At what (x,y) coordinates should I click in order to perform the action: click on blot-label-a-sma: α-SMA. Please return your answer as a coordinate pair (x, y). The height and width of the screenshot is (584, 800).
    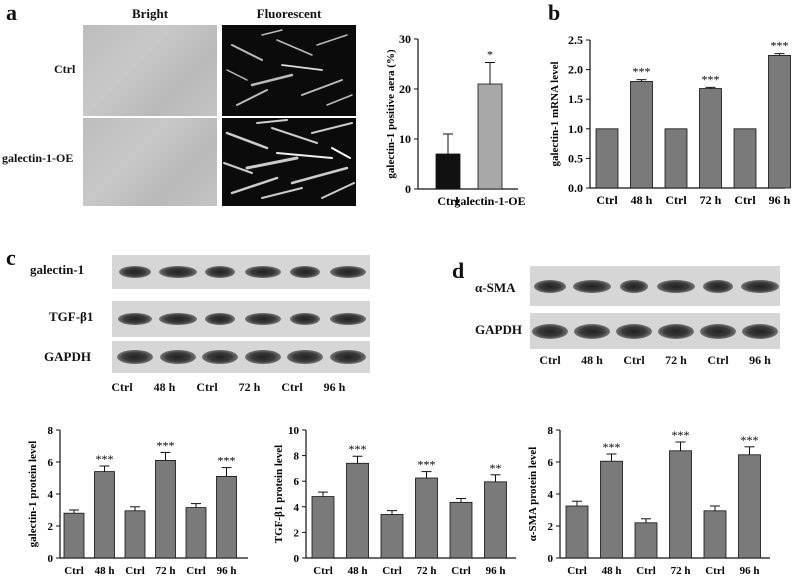
    Looking at the image, I should click on (495, 287).